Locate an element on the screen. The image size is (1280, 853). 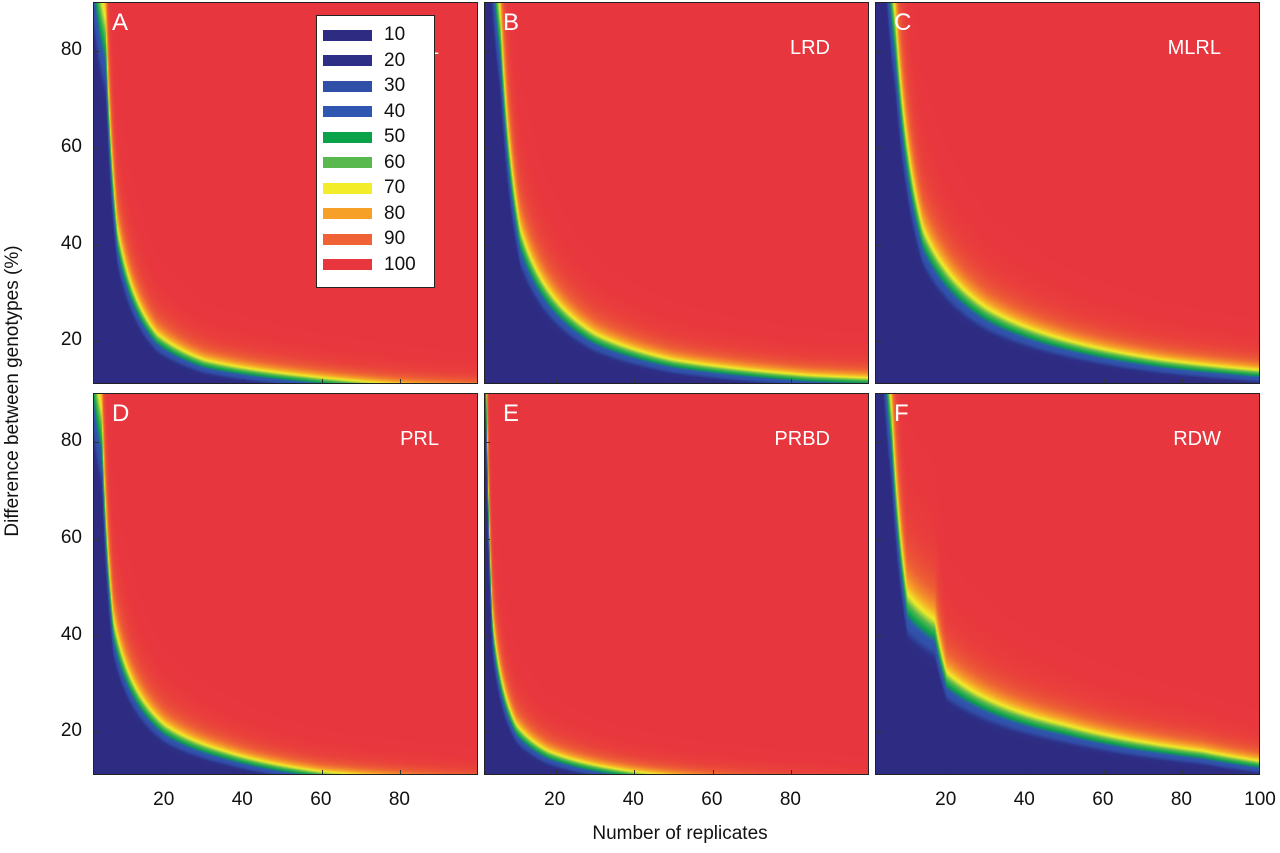
panel-trait-label: PRL is located at coordinates (419, 439).